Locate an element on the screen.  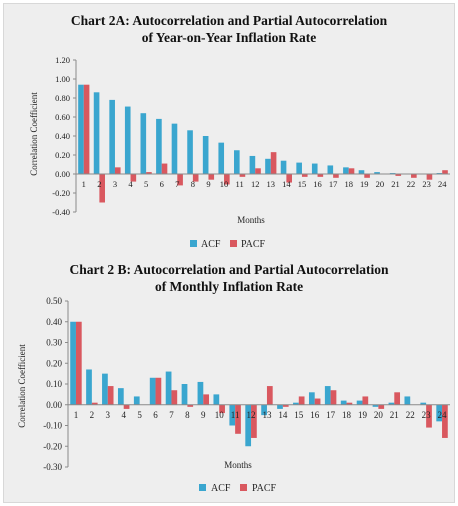
y-tick-label: 1.00 is located at coordinates (62, 79).